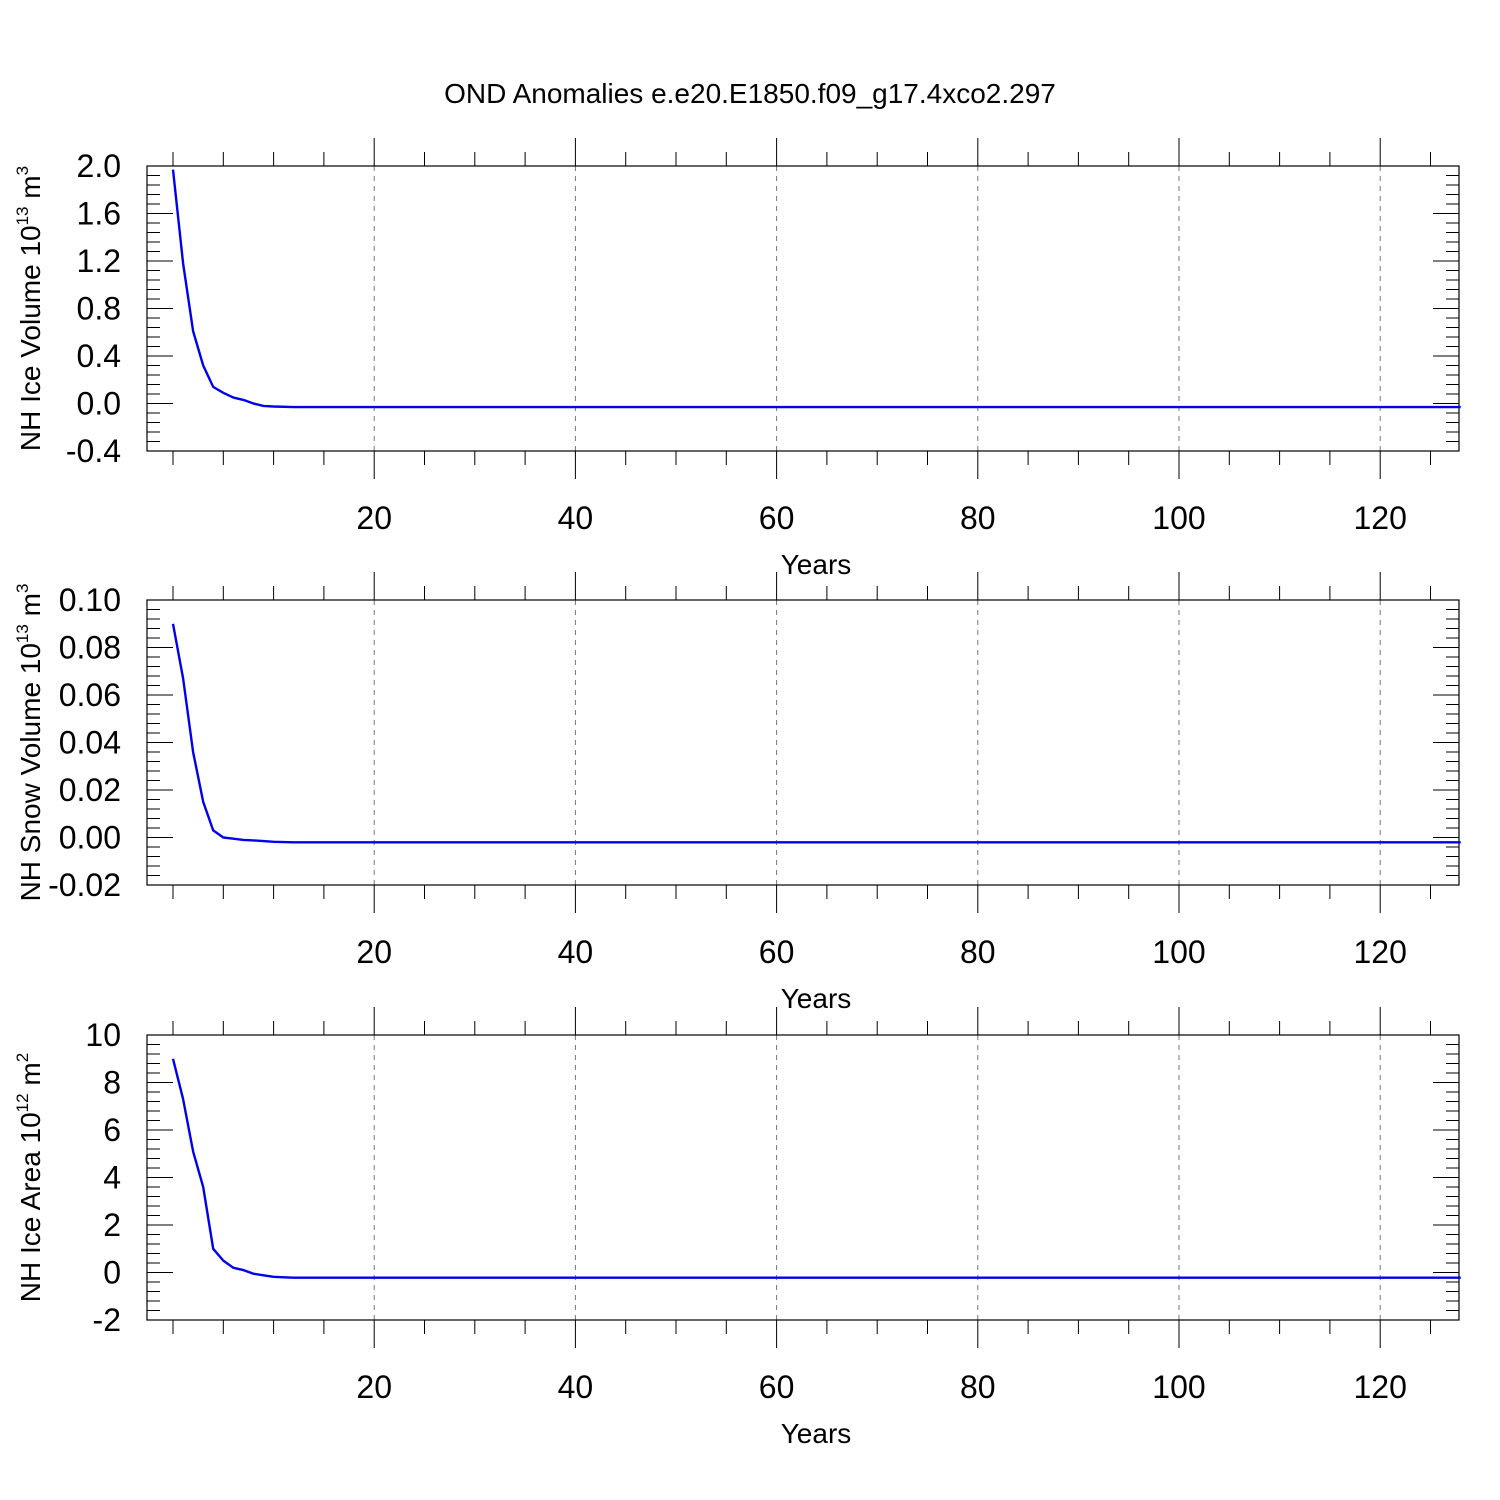 Image resolution: width=1500 pixels, height=1500 pixels. Describe the element at coordinates (30, 1207) in the screenshot. I see `y-axis-label-part: NH Ice Area 10` at that location.